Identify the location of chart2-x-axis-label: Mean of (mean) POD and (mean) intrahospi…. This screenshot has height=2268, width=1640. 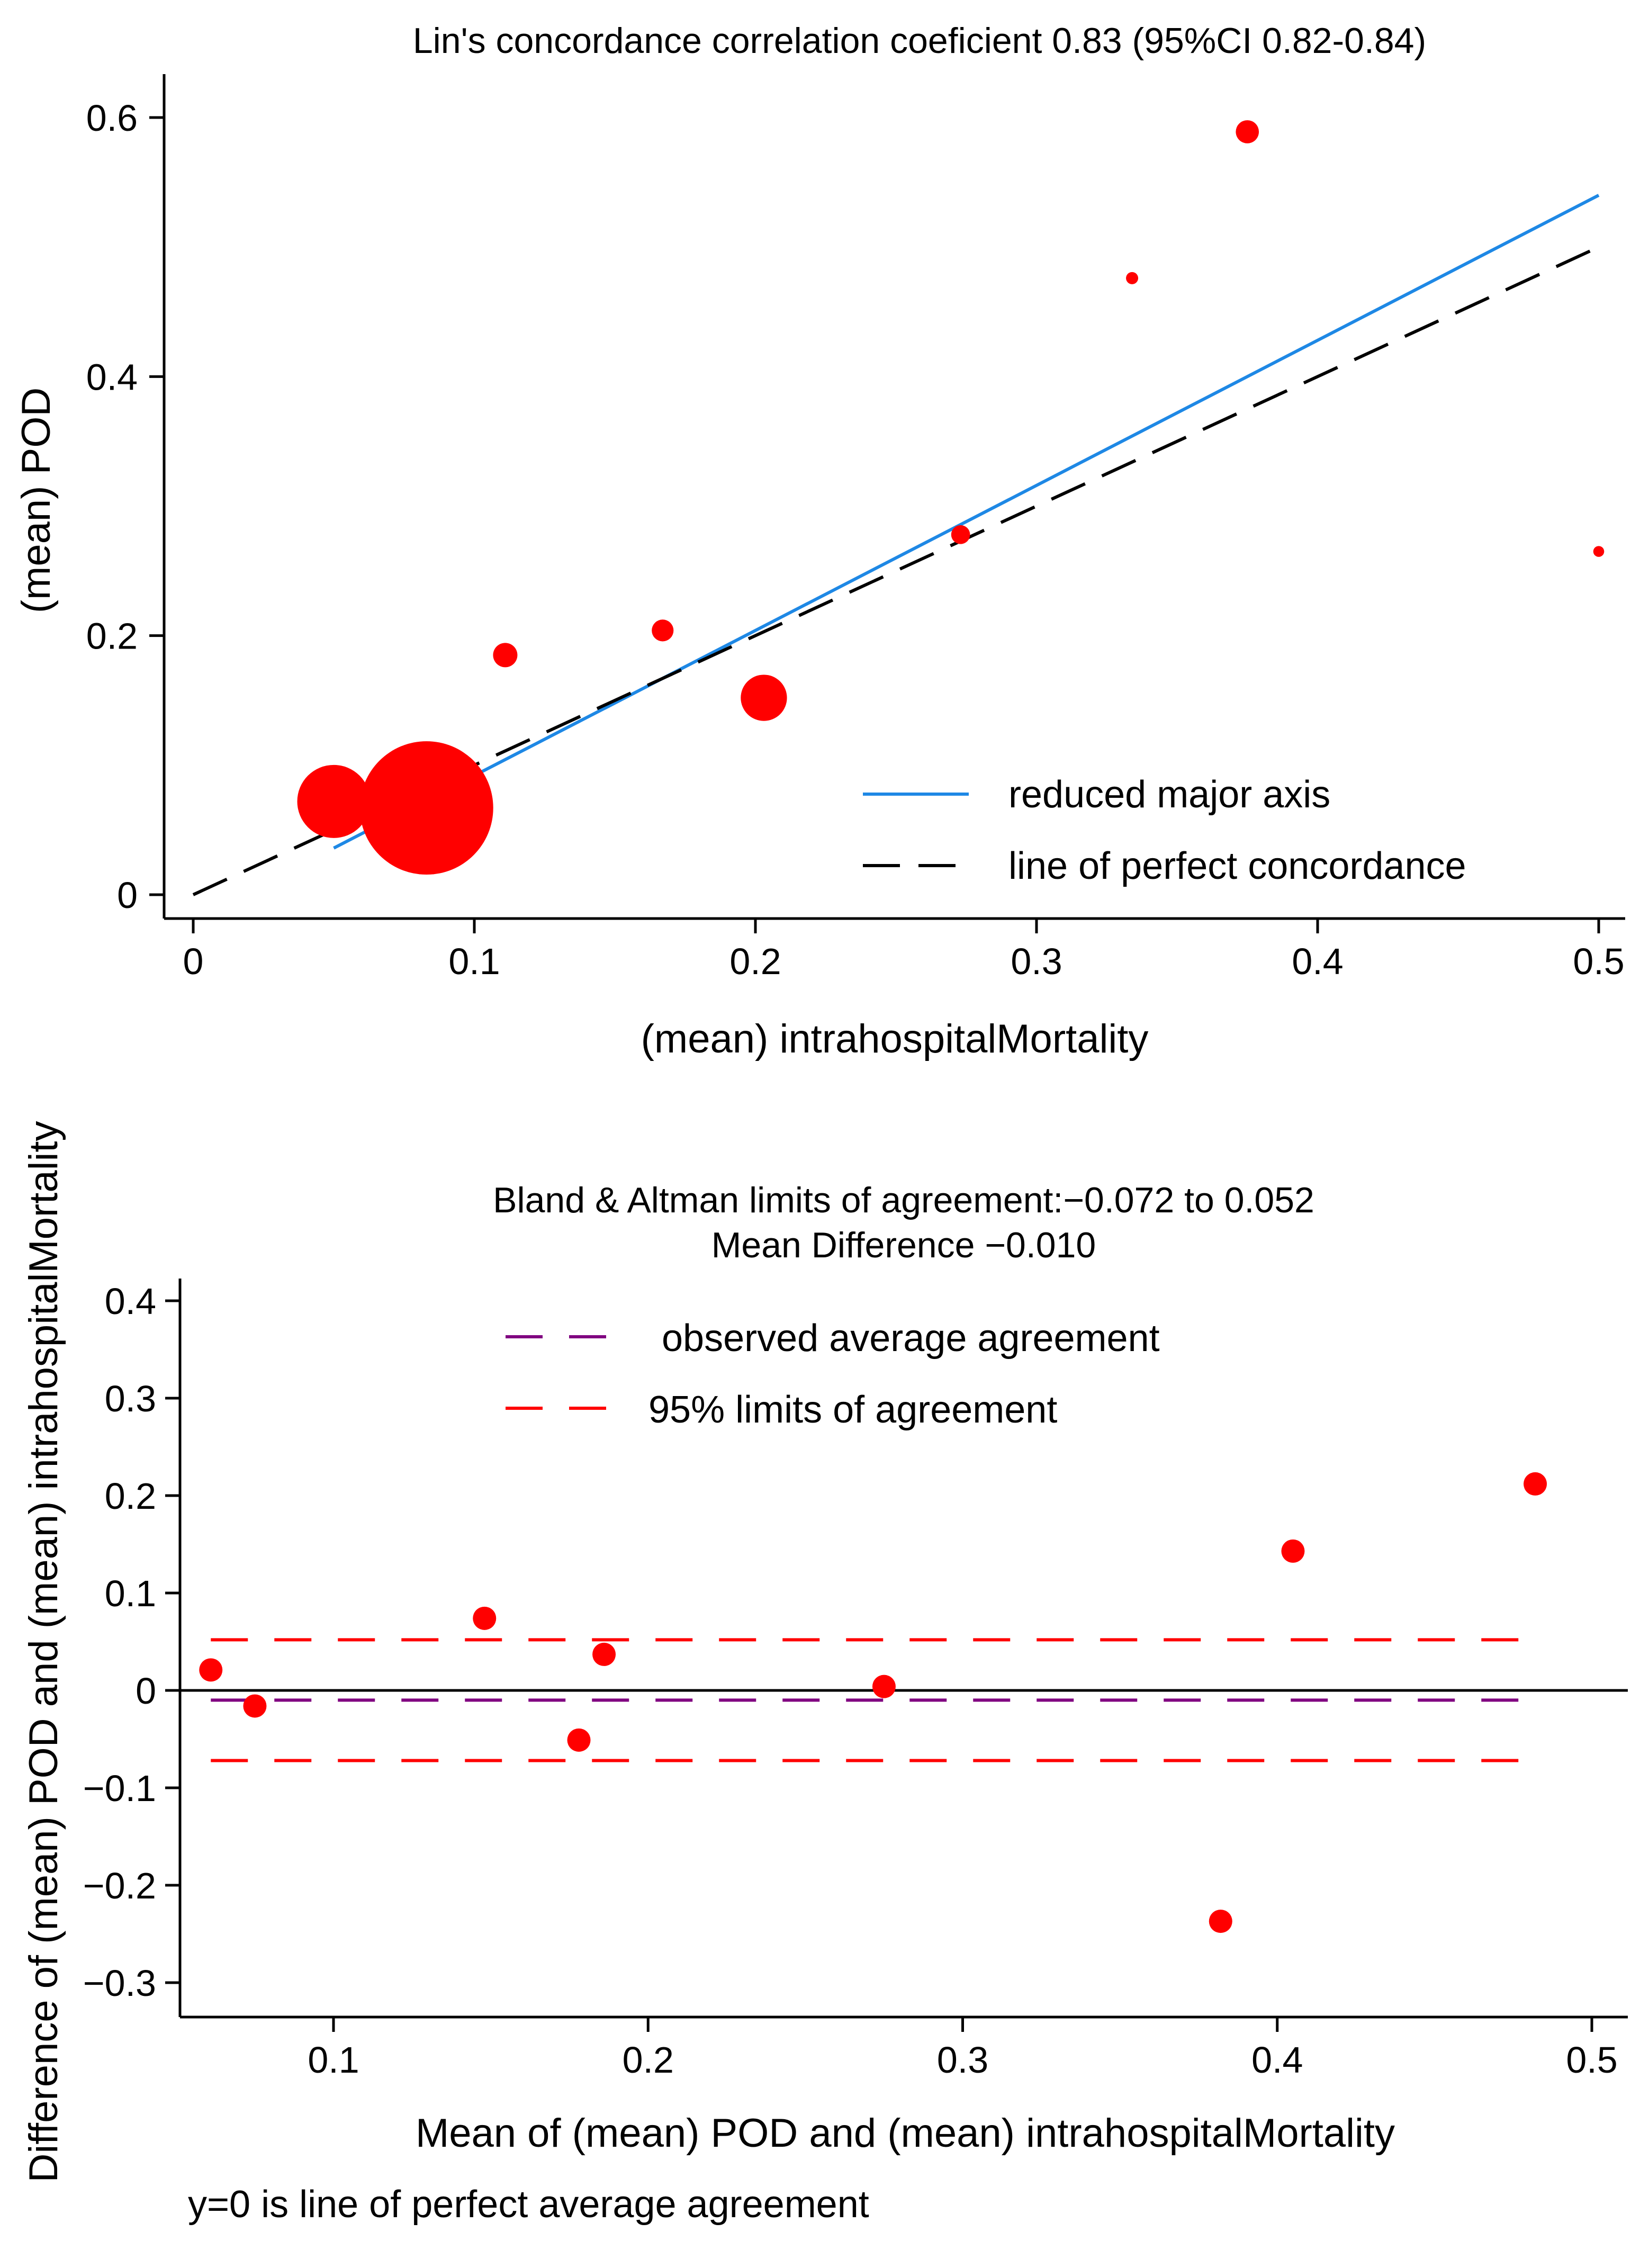
(905, 2133).